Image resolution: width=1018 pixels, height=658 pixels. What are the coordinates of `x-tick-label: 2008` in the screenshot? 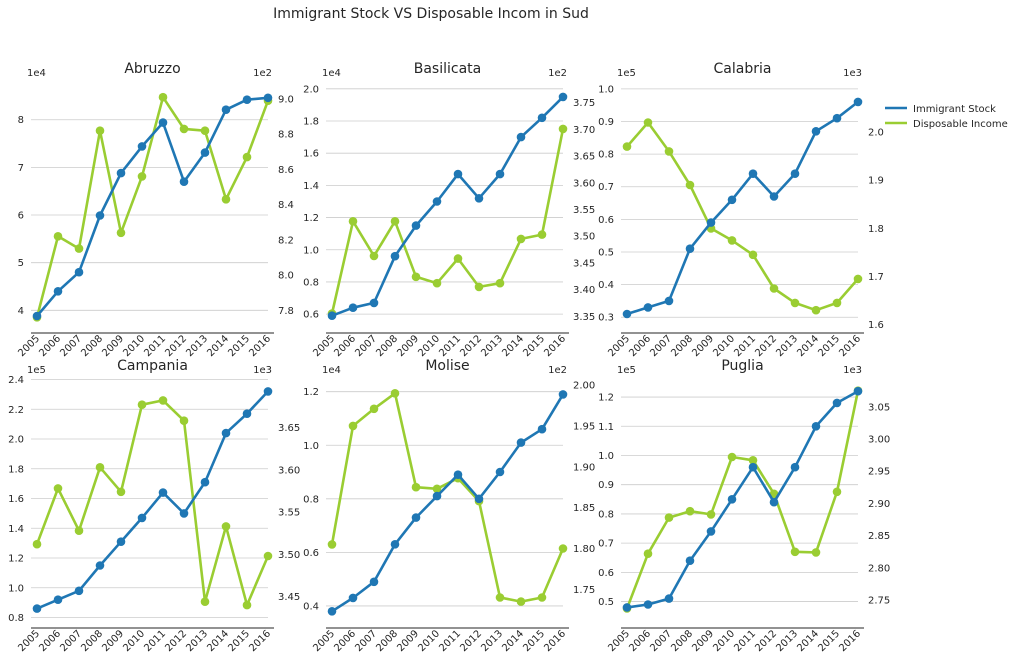 It's located at (387, 346).